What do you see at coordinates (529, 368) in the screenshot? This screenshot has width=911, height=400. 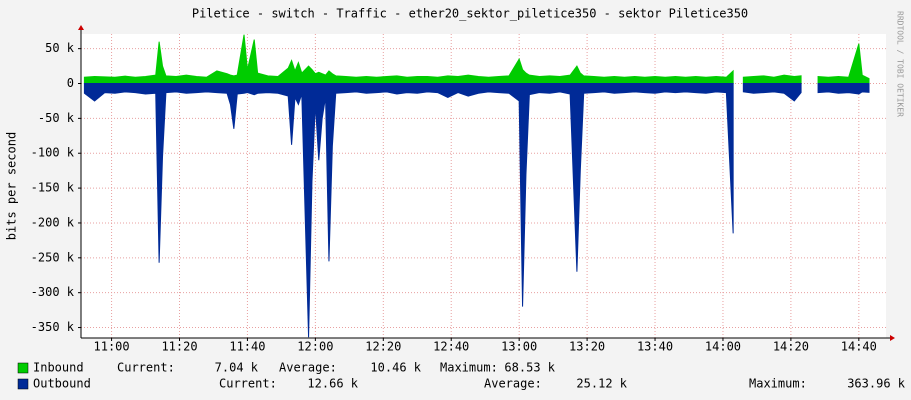 I see `legend-stat-value: 68.53 k` at bounding box center [529, 368].